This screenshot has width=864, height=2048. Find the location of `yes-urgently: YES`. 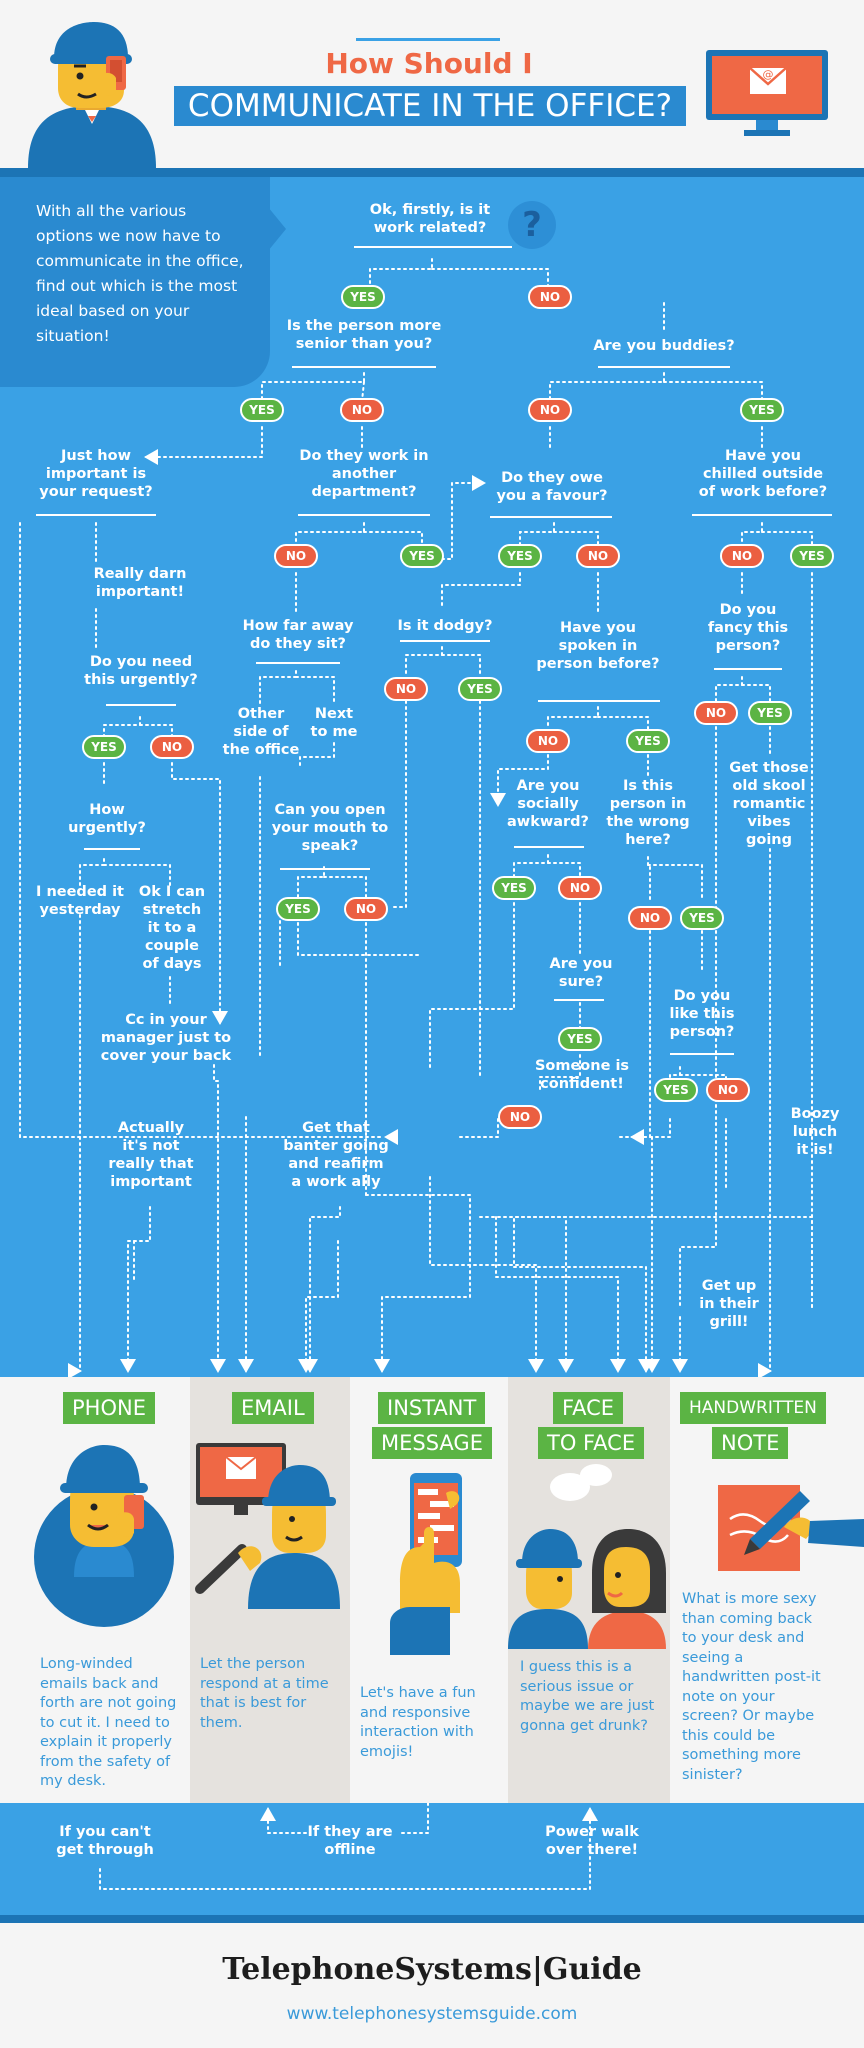

yes-urgently: YES is located at coordinates (104, 747).